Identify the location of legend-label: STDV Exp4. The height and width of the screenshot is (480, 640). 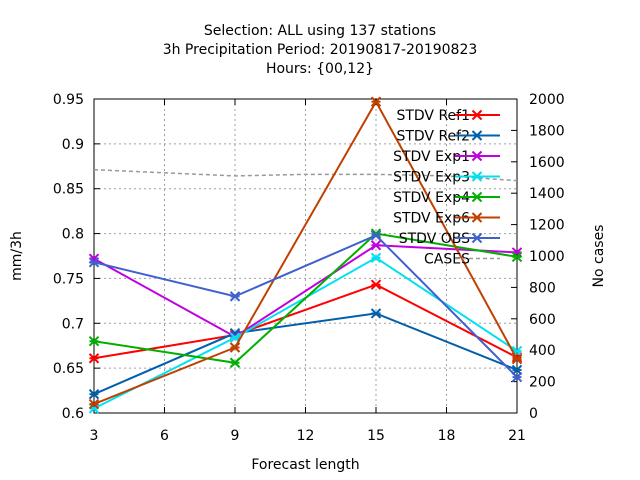
(431, 198).